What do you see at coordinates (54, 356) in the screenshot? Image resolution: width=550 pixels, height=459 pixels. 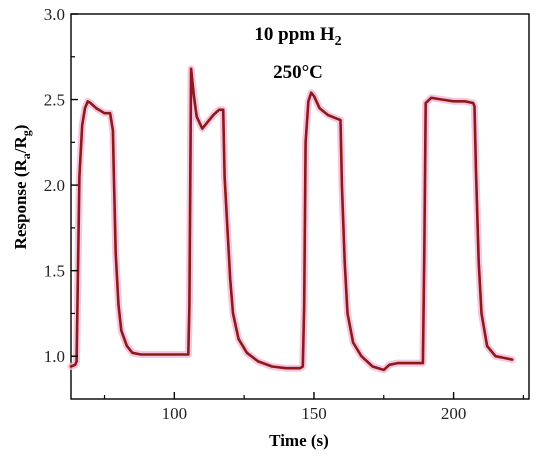 I see `y-tick-label: 1.0` at bounding box center [54, 356].